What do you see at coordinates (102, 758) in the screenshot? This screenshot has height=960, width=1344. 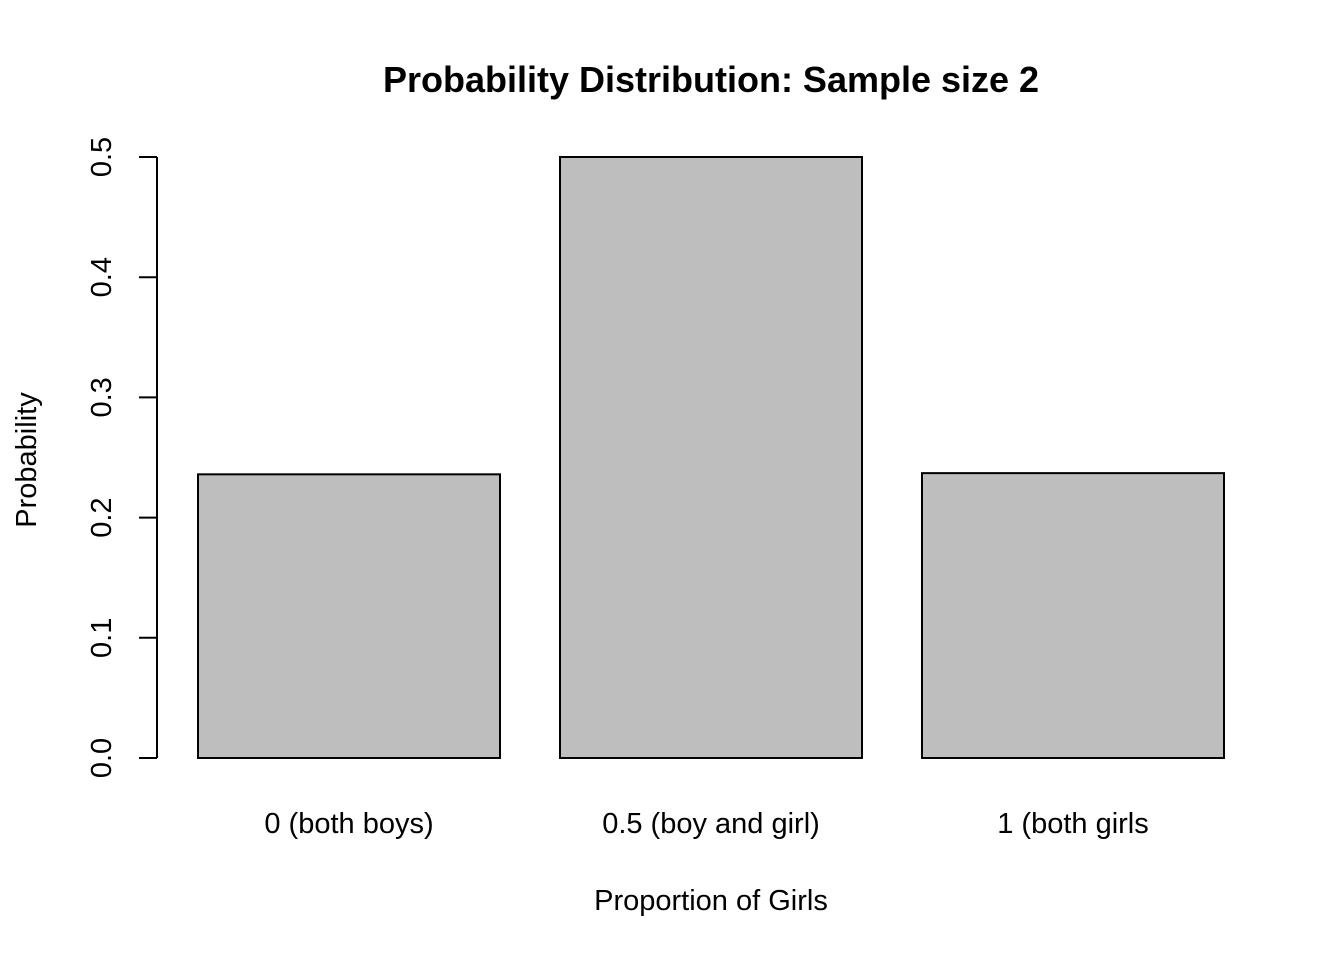 I see `y-tick-label-0: 0.0` at bounding box center [102, 758].